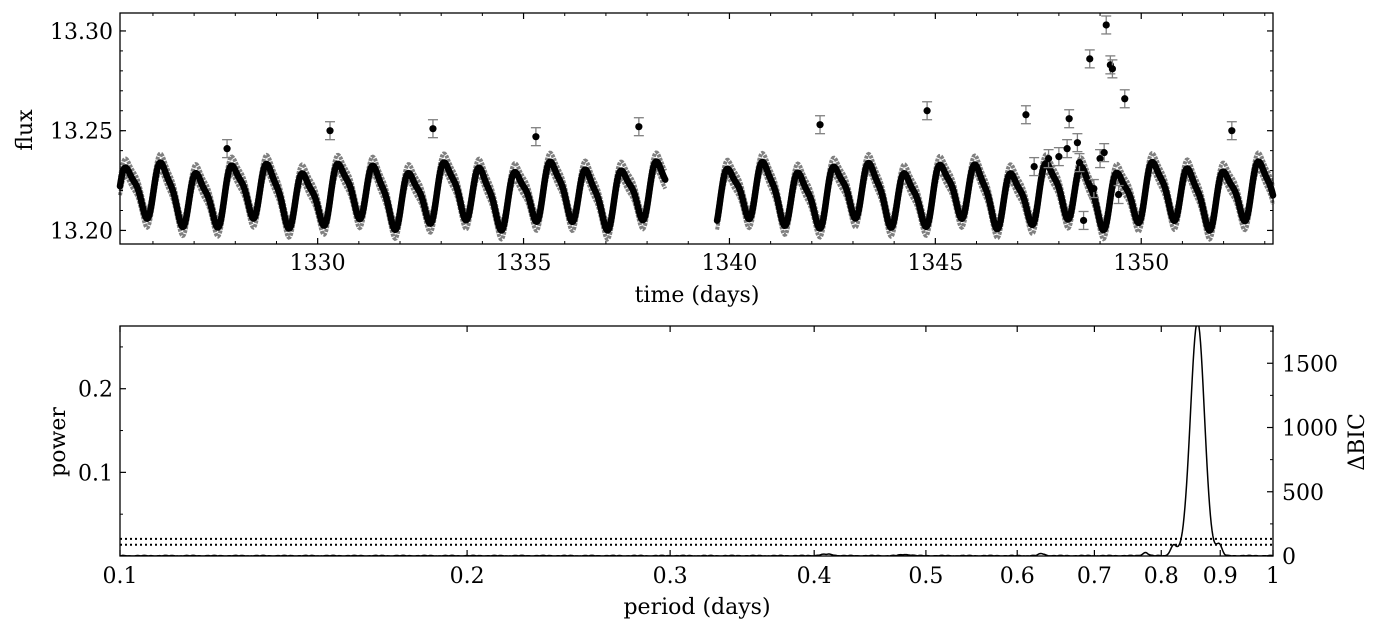  Describe the element at coordinates (1220, 576) in the screenshot. I see `periodogram-xtick-label: 0.9` at that location.